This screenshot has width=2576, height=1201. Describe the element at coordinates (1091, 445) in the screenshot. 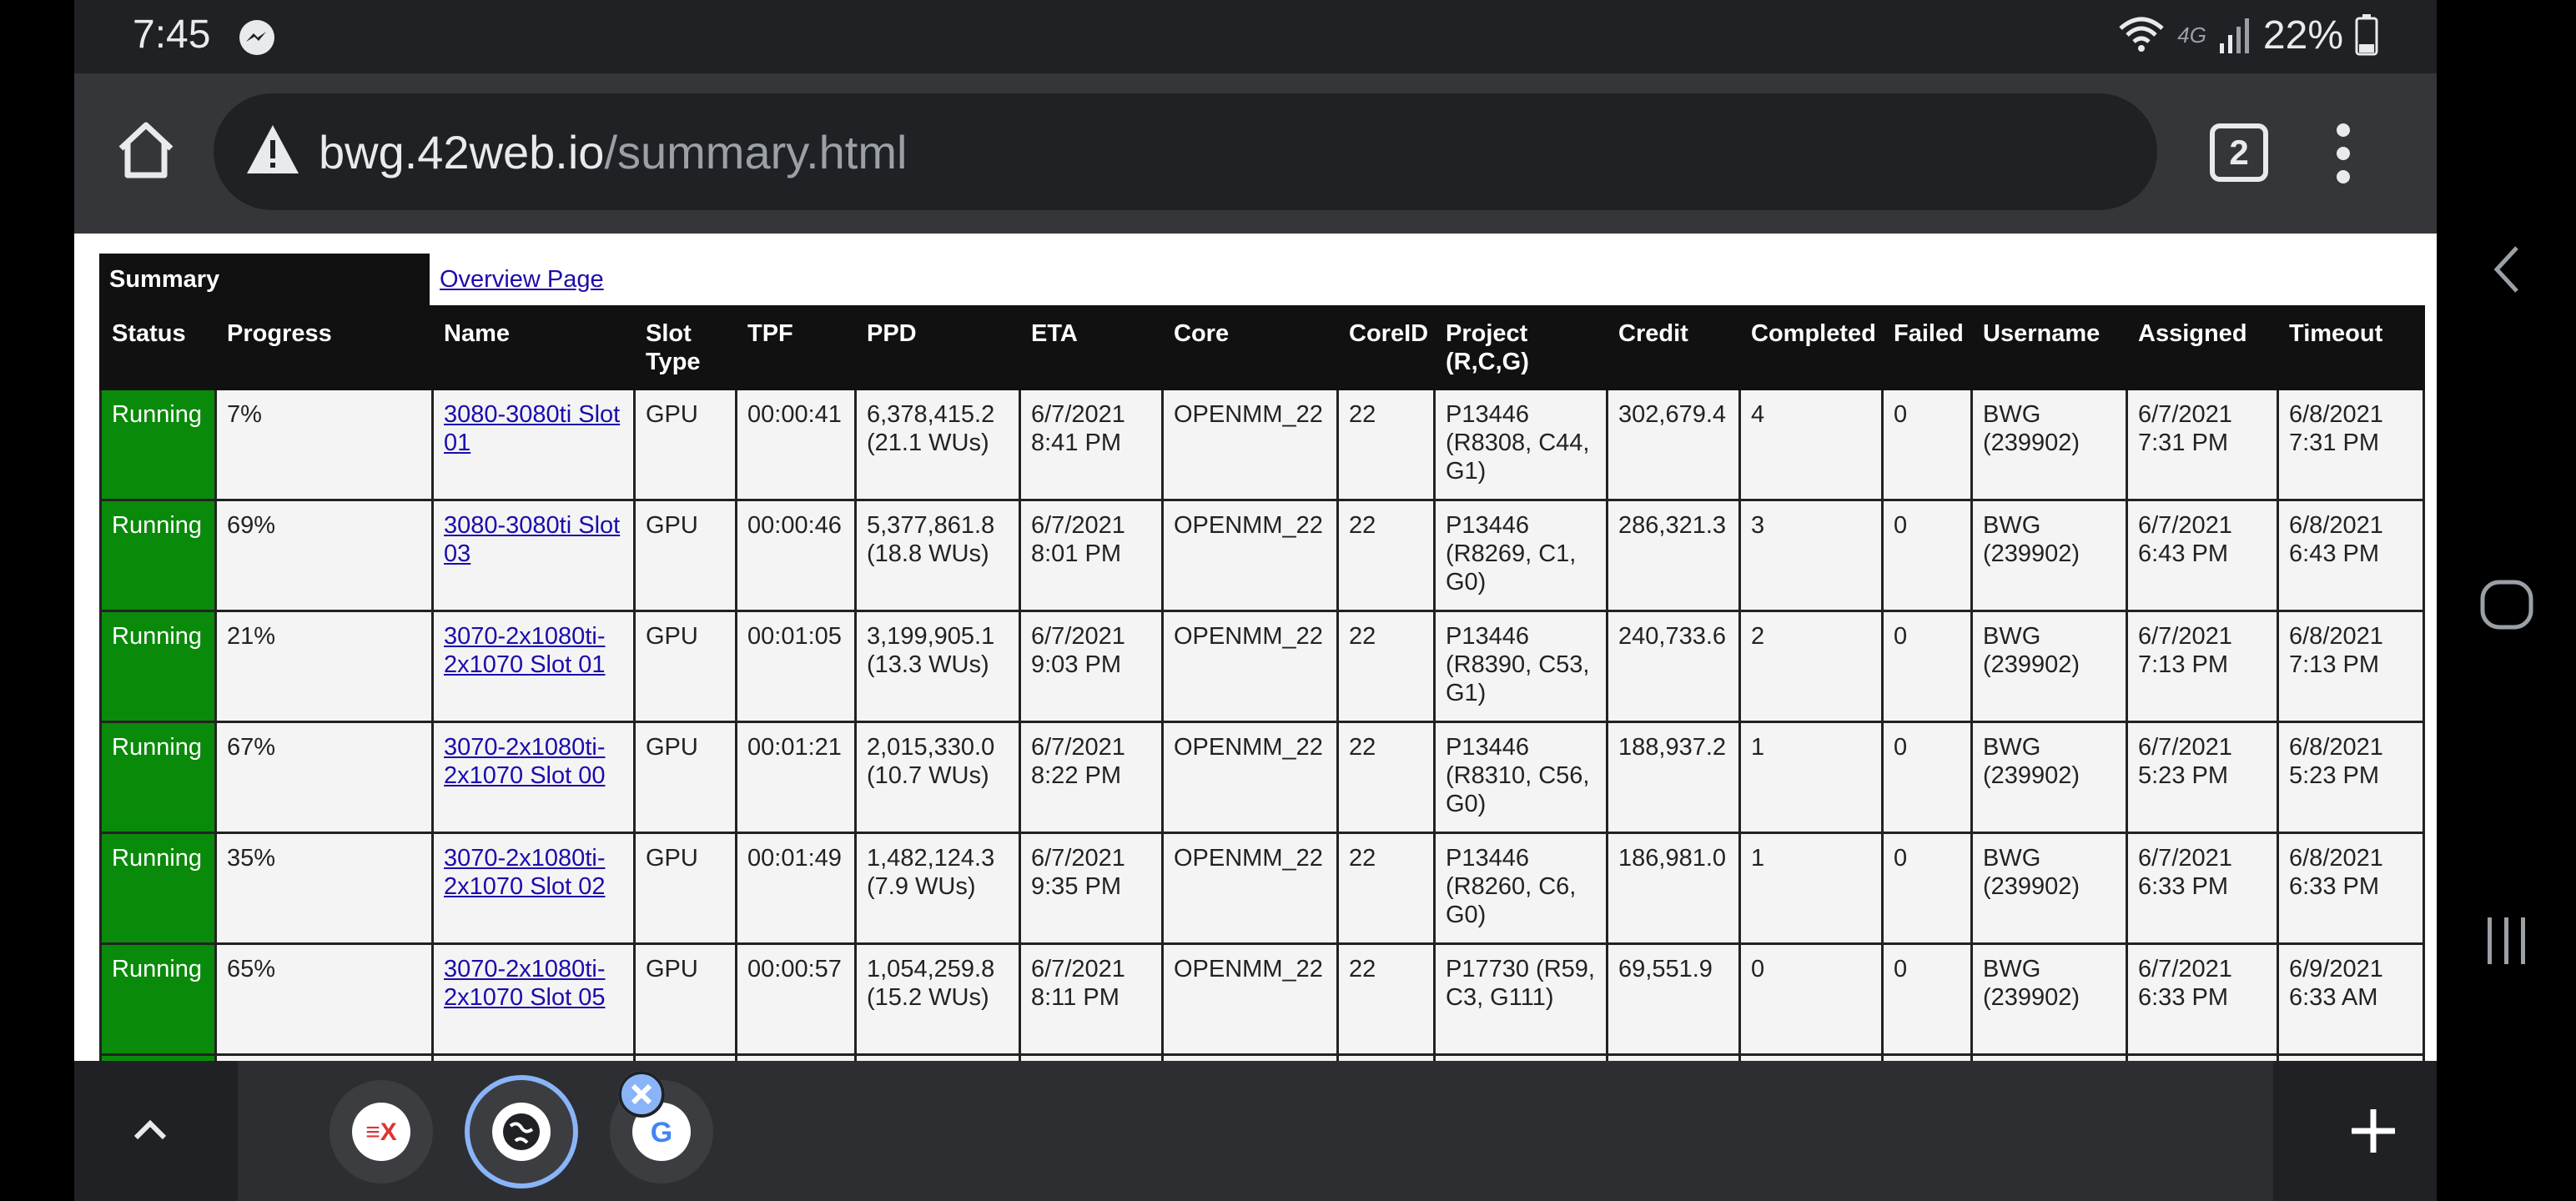

I see `cell-eta: 6/7/2021 8:41 PM` at that location.